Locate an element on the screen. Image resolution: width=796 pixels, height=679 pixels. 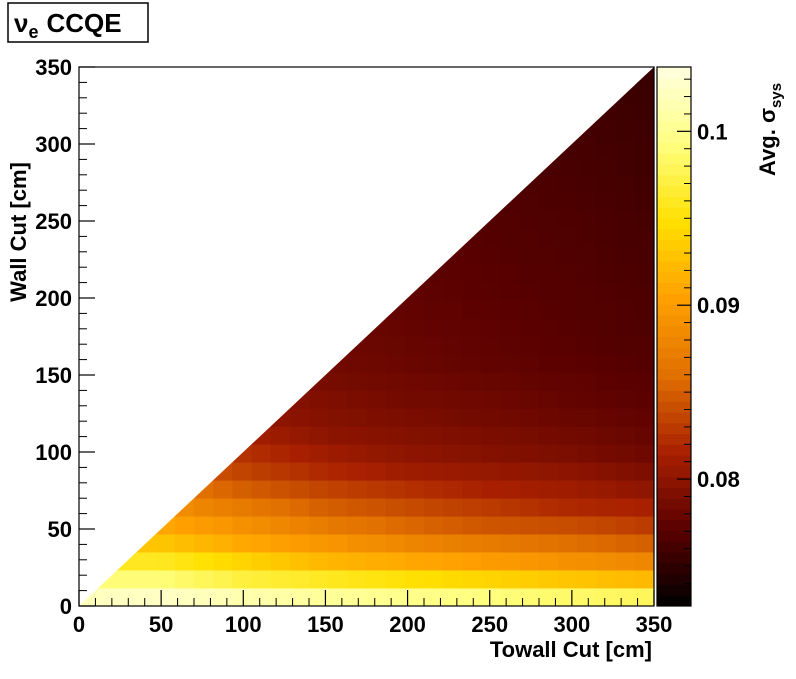
colorbar-tick-label: 0.1 is located at coordinates (712, 131).